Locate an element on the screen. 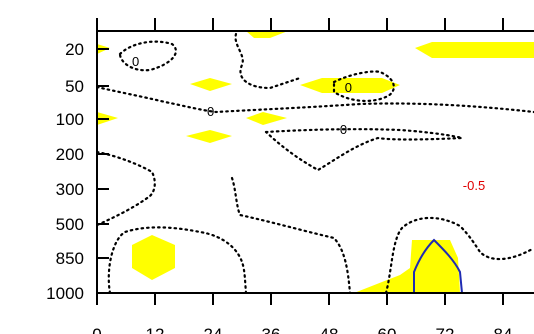 This screenshot has height=334, width=534. y-tick-label: 300 is located at coordinates (70, 189).